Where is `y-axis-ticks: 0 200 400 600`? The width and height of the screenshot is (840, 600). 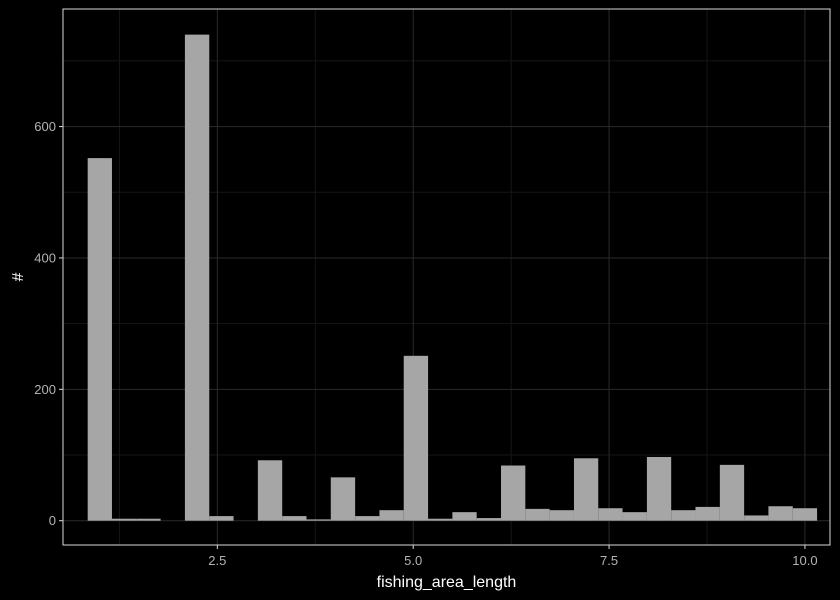 y-axis-ticks: 0 200 400 600 is located at coordinates (48, 323).